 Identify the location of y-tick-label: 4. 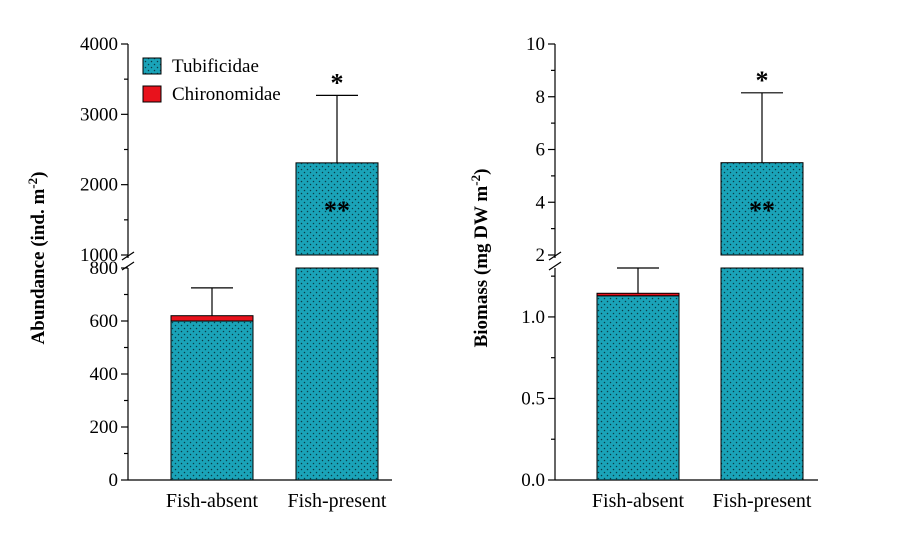
(541, 202).